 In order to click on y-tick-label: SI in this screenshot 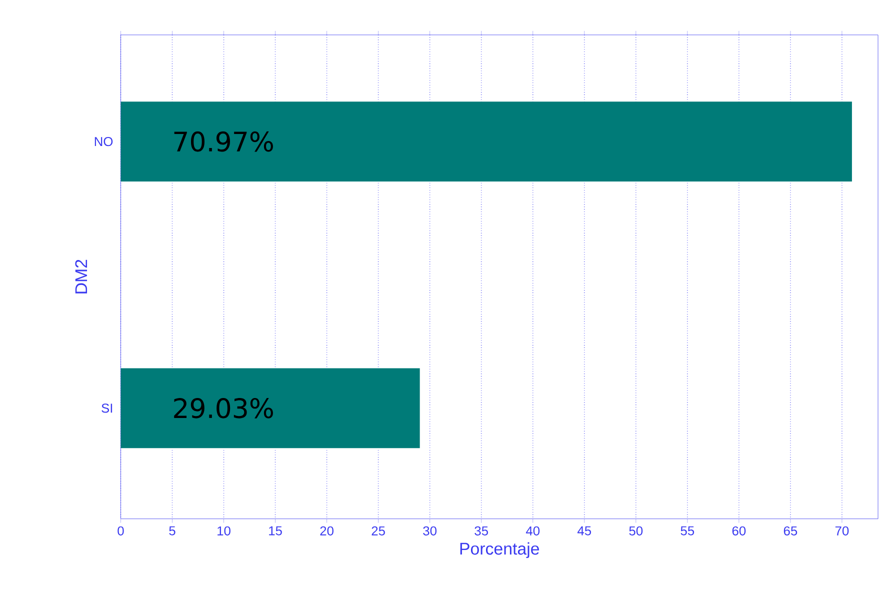, I will do `click(107, 408)`.